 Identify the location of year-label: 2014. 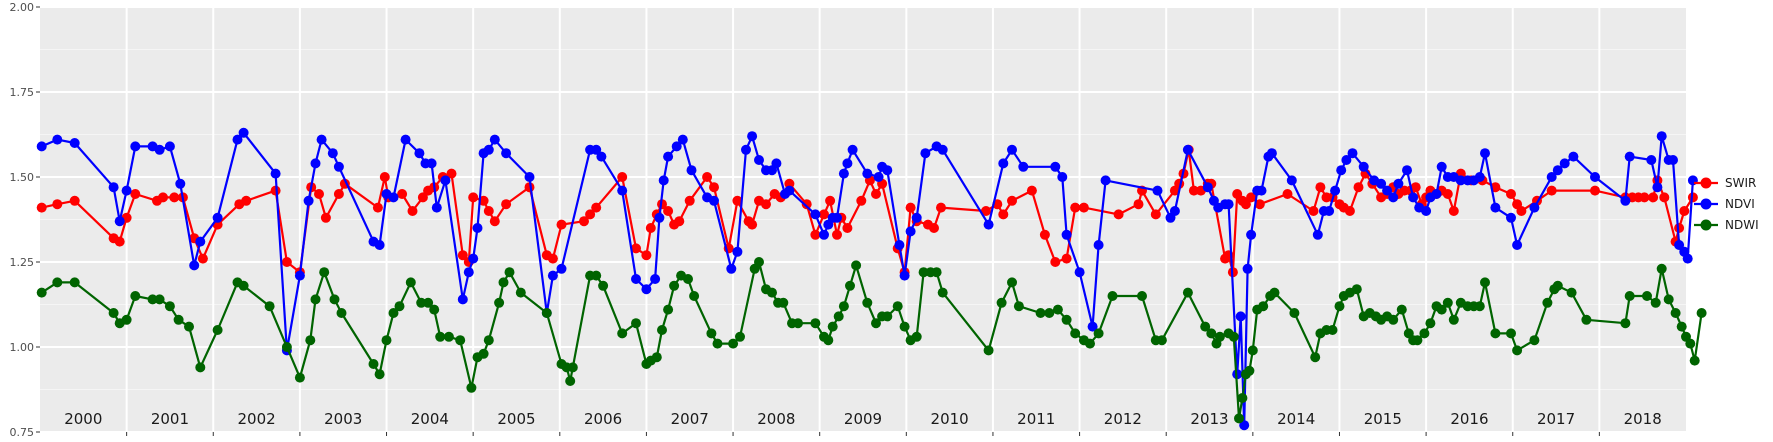
(1296, 419).